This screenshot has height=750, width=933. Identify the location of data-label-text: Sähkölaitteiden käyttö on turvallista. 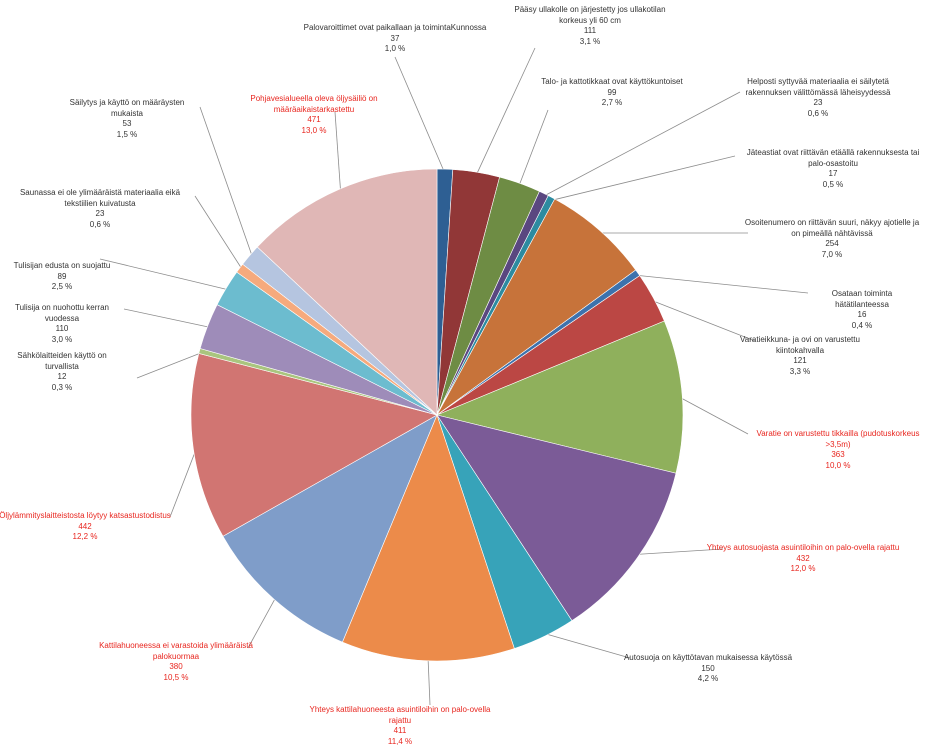
(62, 361).